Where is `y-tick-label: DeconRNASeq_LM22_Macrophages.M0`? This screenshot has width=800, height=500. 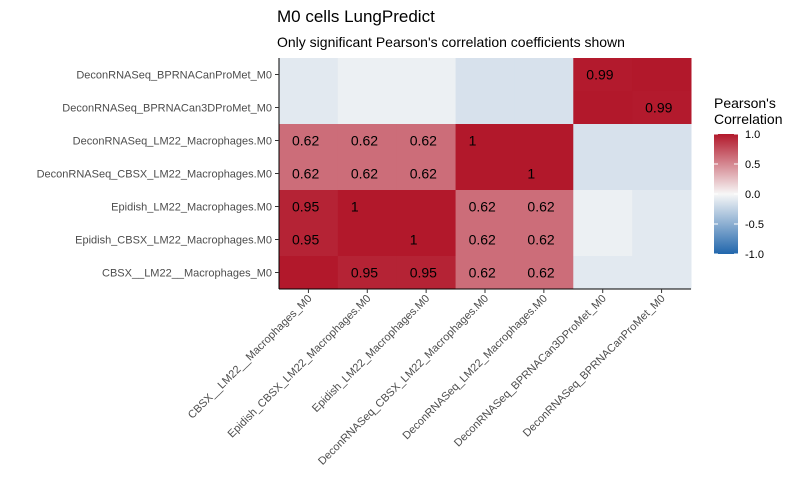 y-tick-label: DeconRNASeq_LM22_Macrophages.M0 is located at coordinates (172, 142).